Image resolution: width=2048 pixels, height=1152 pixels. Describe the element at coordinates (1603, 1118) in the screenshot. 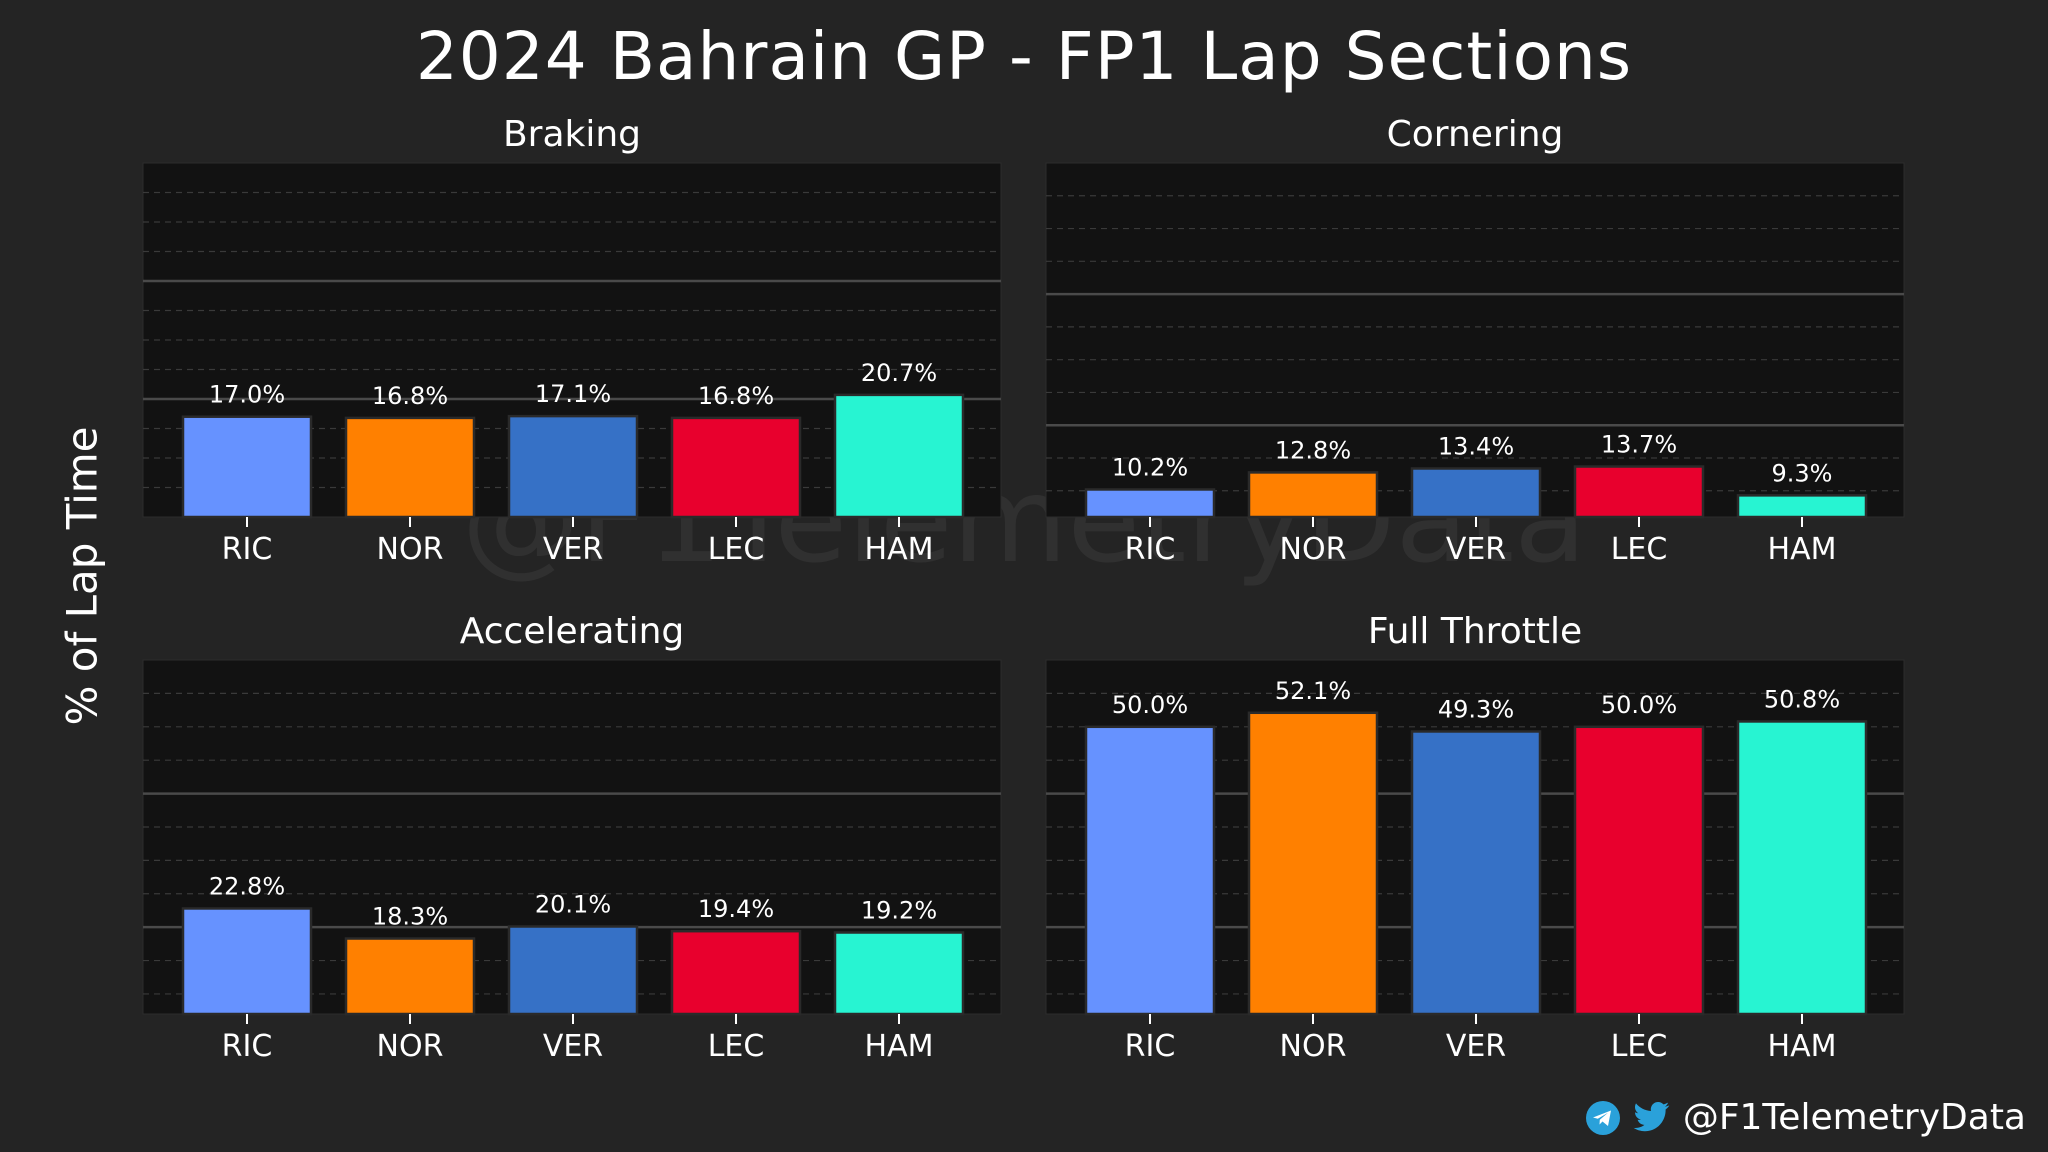

I see `telegram-icon` at that location.